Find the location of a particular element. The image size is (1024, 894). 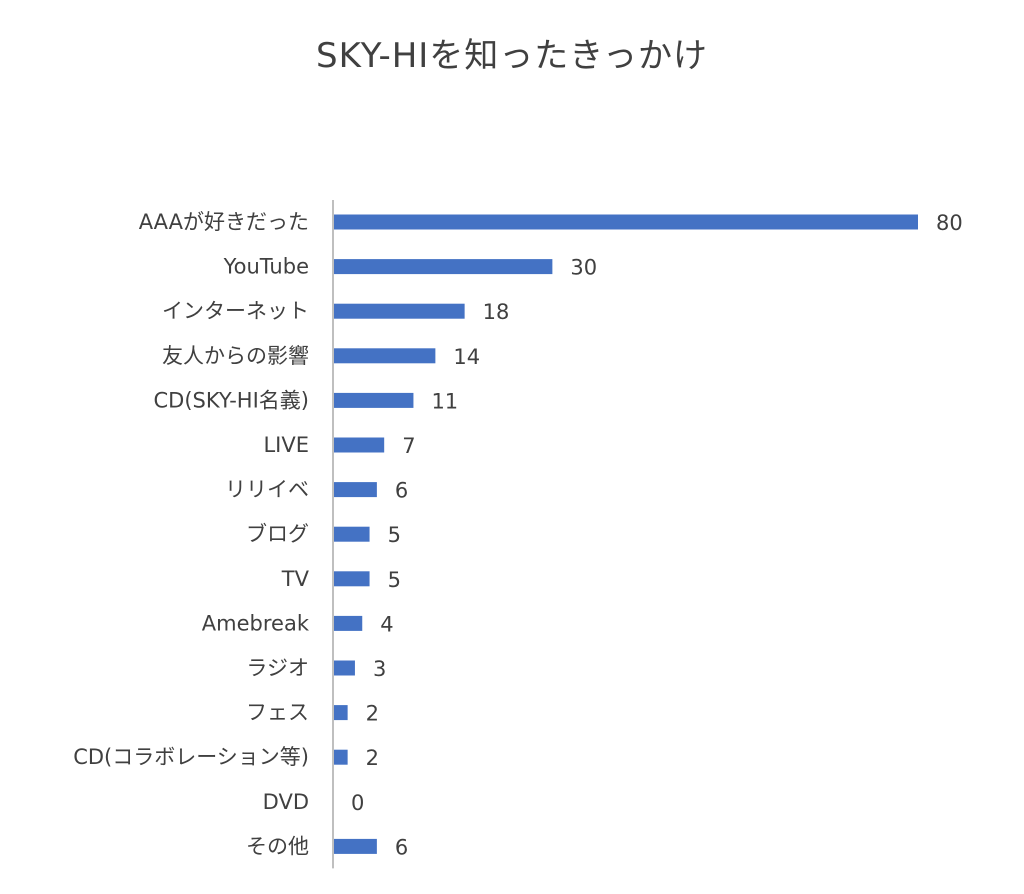

category-label: ラジオ is located at coordinates (277, 668).